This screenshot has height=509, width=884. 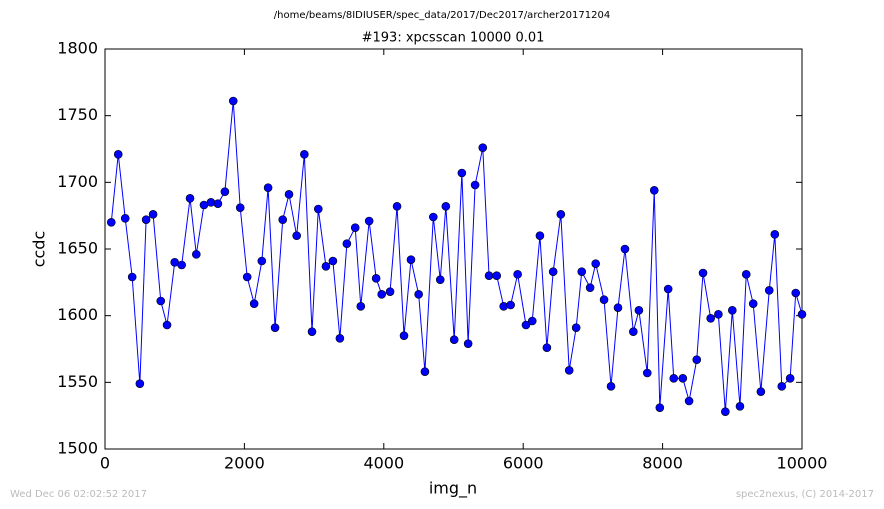 What do you see at coordinates (39, 249) in the screenshot?
I see `y-axis-label: ccdc` at bounding box center [39, 249].